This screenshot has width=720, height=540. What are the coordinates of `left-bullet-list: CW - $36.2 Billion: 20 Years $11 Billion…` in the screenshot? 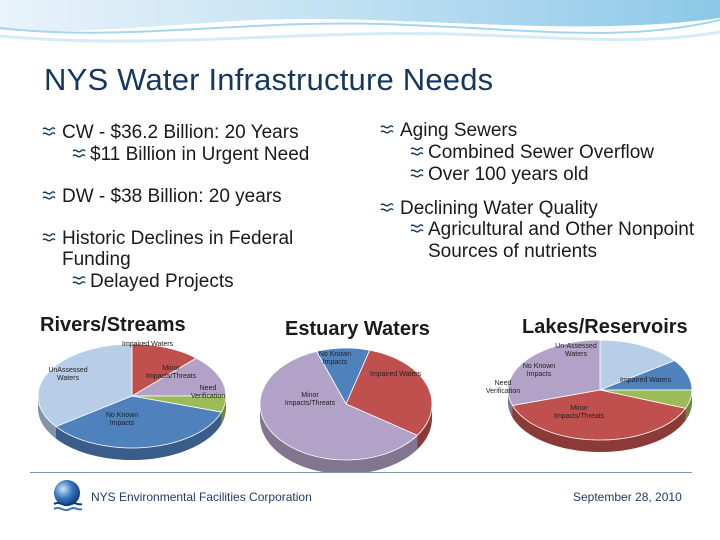 It's located at (200, 207).